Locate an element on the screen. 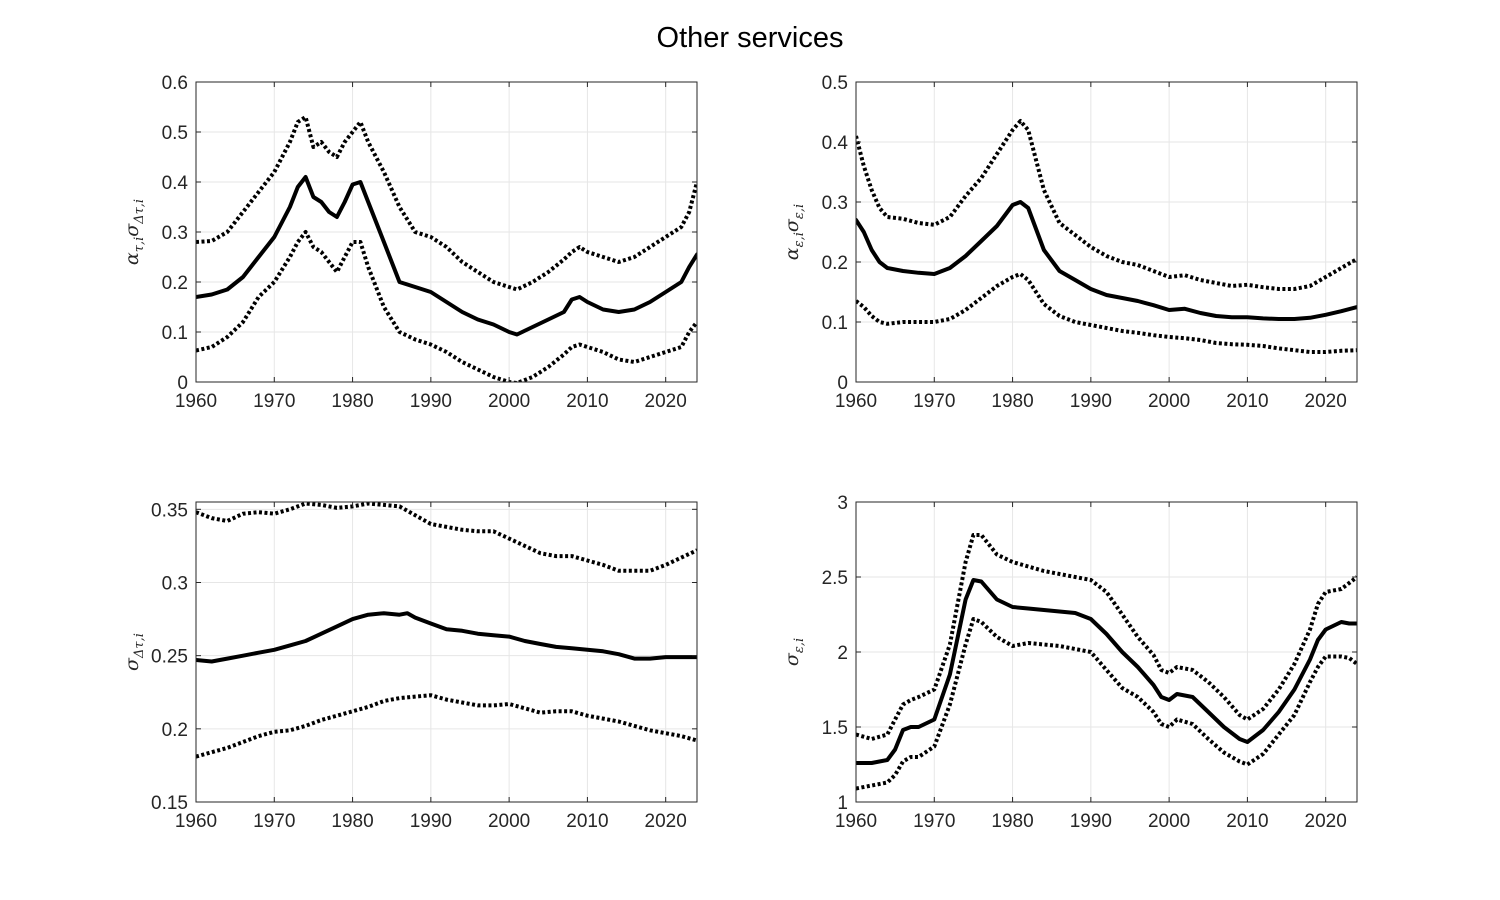  y-tick-label: 1 is located at coordinates (842, 803).